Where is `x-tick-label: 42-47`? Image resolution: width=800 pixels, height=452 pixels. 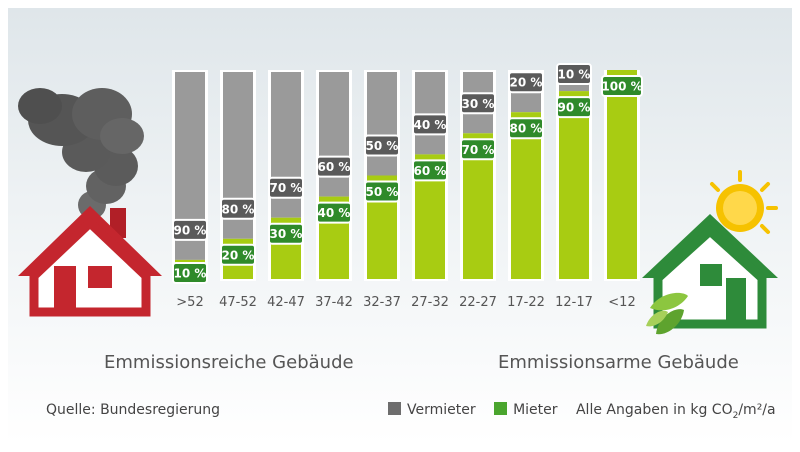
x-tick-label: 42-47 is located at coordinates (286, 302).